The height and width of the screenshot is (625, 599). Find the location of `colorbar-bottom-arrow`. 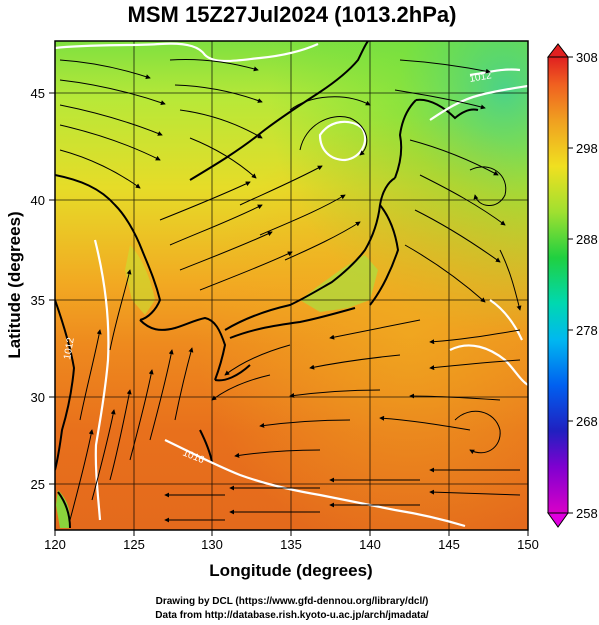

colorbar-bottom-arrow is located at coordinates (558, 520).